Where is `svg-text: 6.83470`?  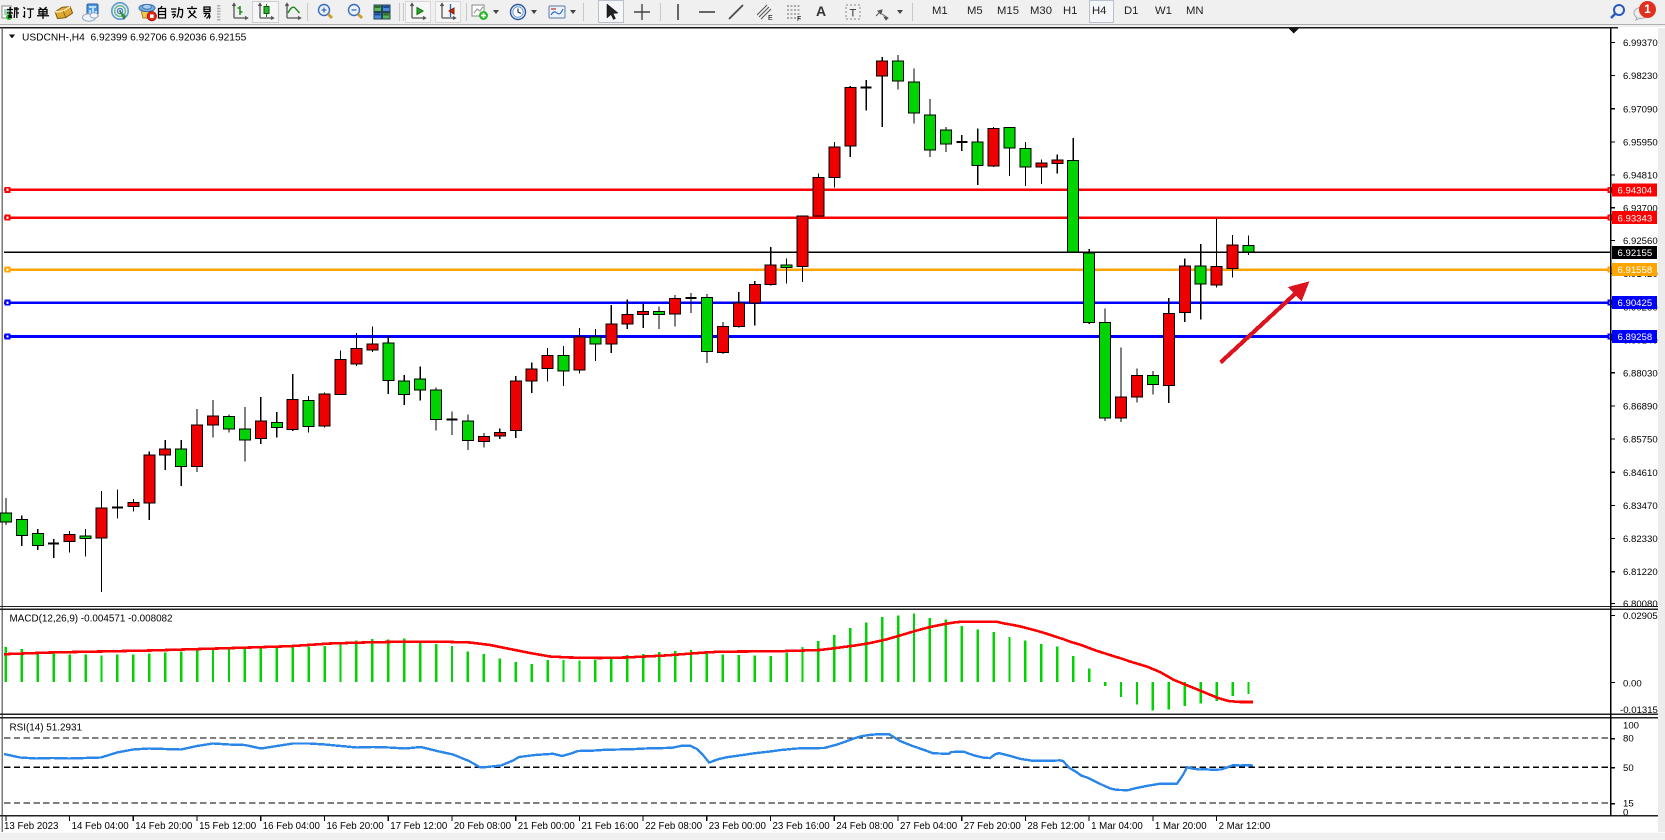 svg-text: 6.83470 is located at coordinates (1640, 506).